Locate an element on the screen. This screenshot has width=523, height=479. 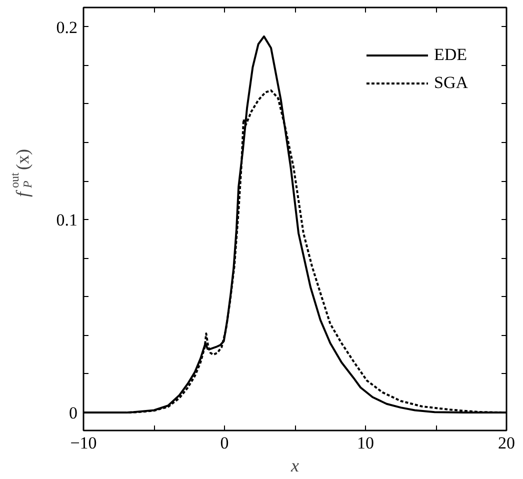
legend-label: SGA is located at coordinates (451, 83).